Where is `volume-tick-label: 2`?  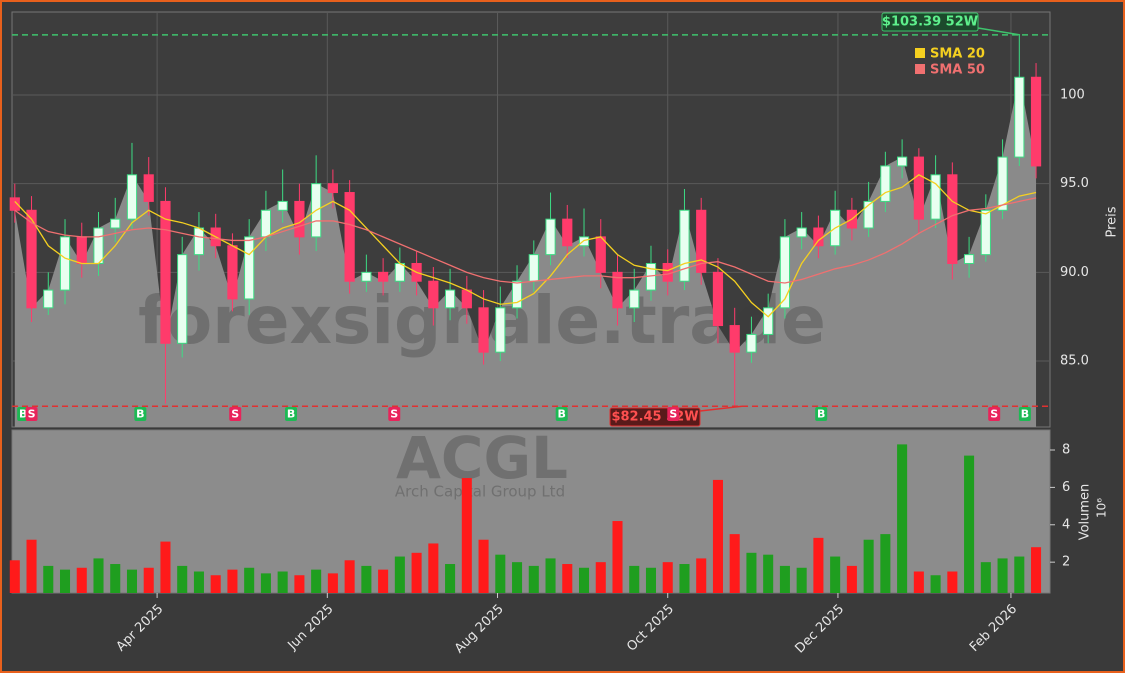
volume-tick-label: 2 is located at coordinates (1066, 562).